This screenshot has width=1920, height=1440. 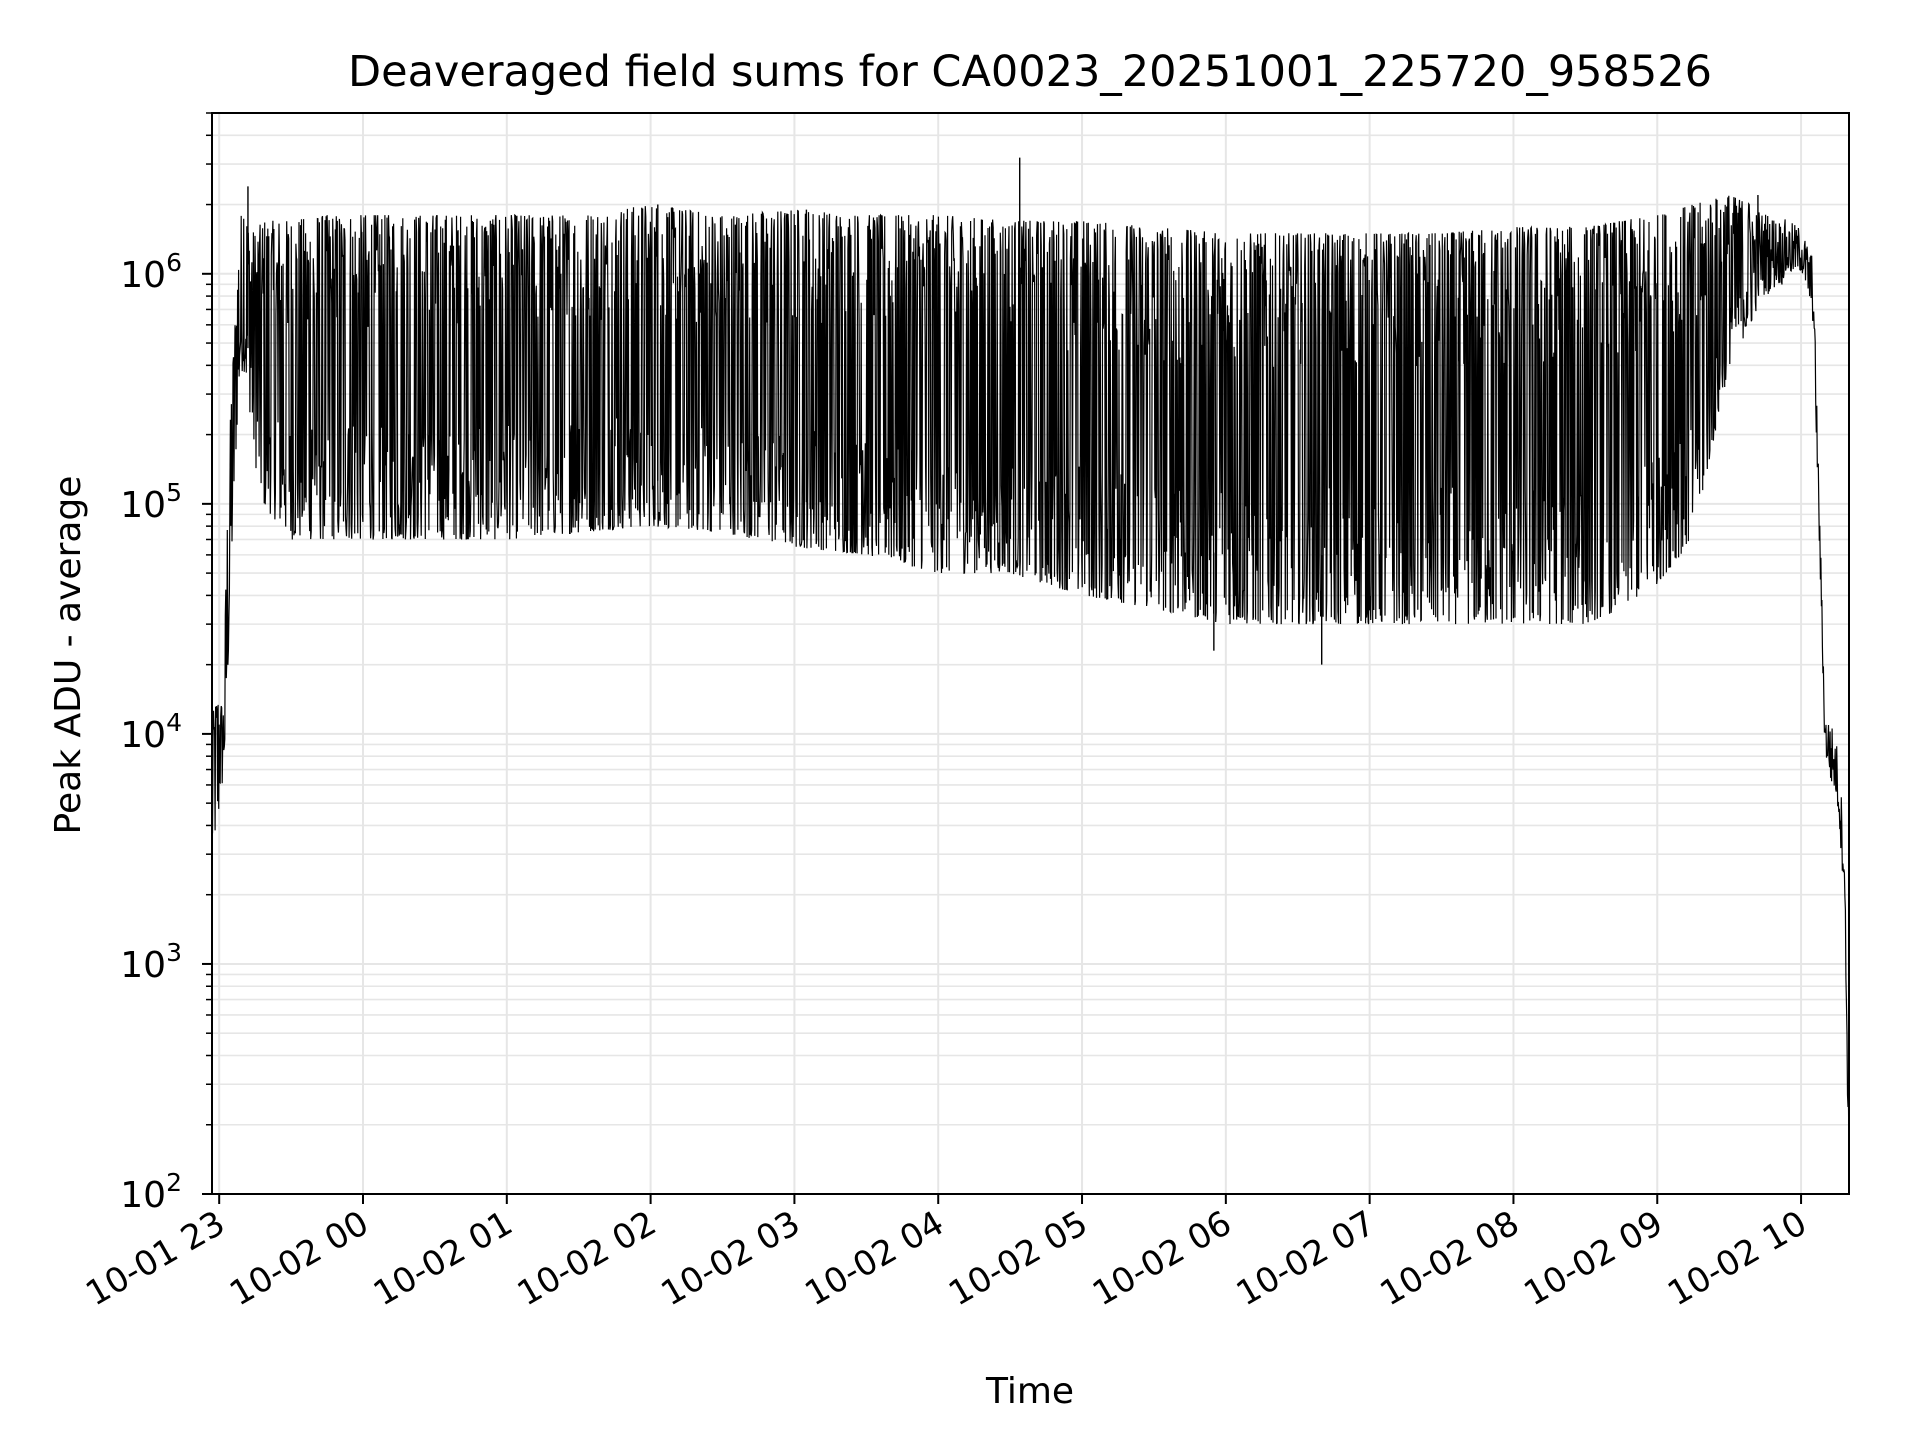 I want to click on y-axis-label: Peak ADU - average, so click(x=68, y=655).